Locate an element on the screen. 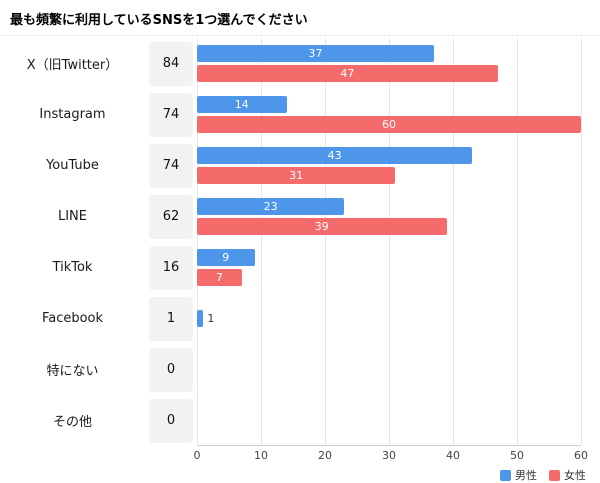  chart-row: X（旧Twitter） 84 37 47 is located at coordinates (300, 63).